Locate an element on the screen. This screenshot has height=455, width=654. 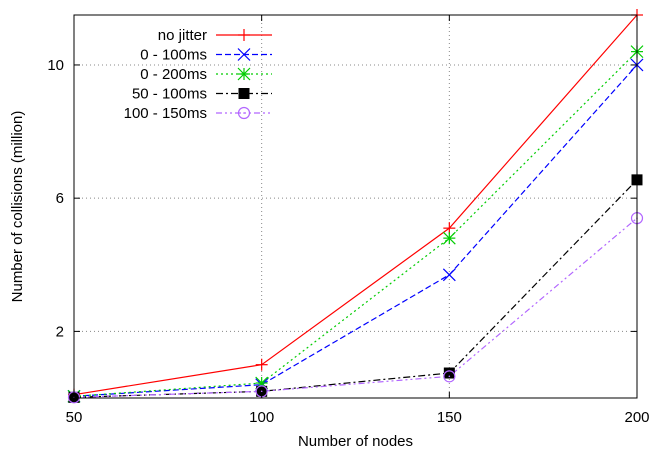
x-tick-label: 150 is located at coordinates (449, 417).